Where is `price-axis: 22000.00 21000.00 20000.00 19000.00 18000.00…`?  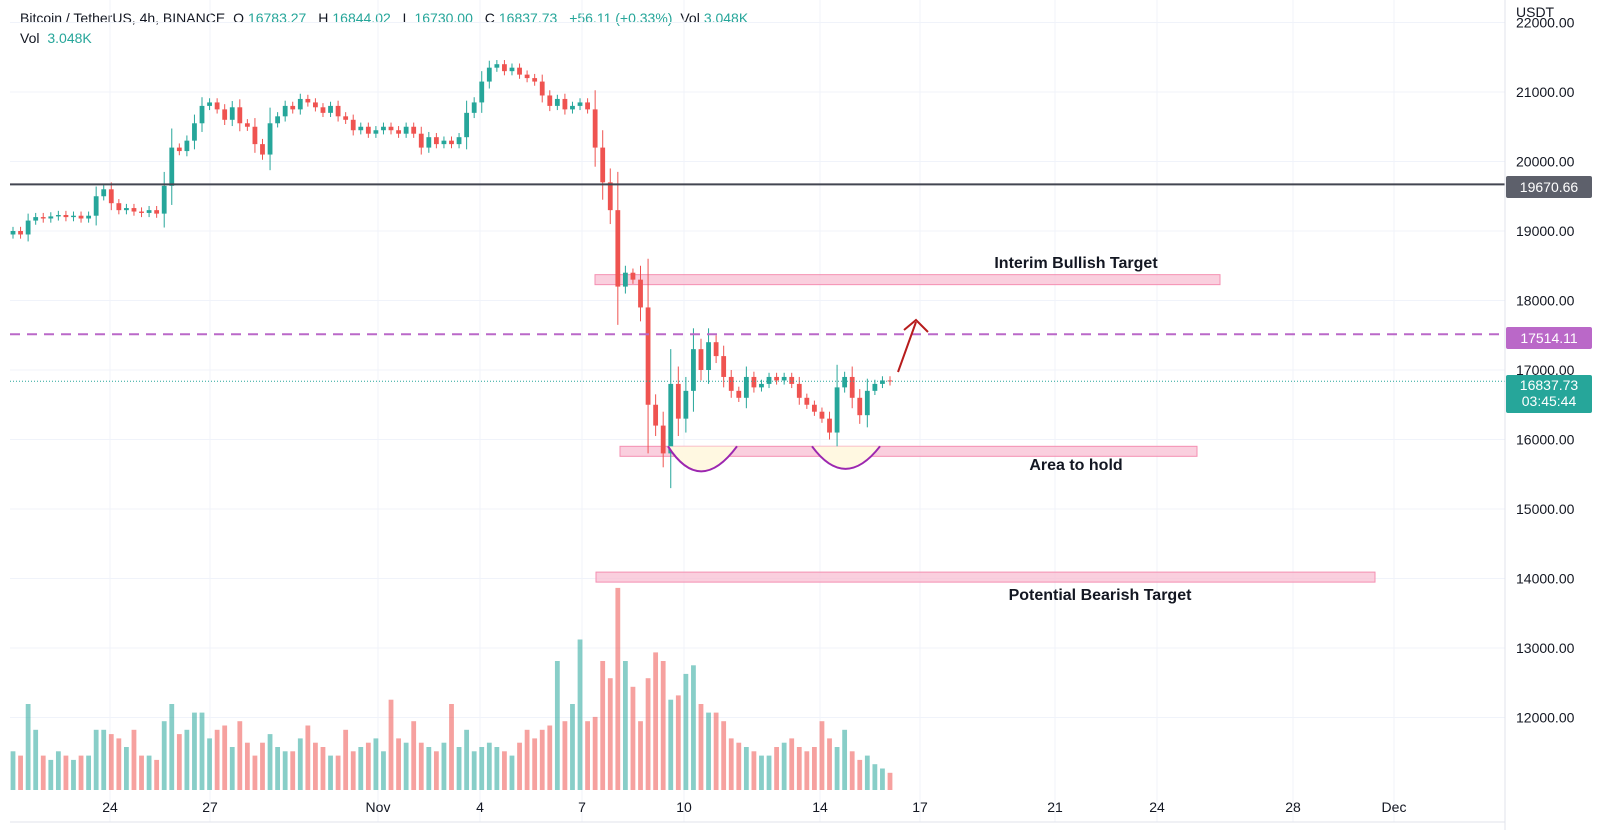
price-axis: 22000.00 21000.00 20000.00 19000.00 18000.00… is located at coordinates (1545, 370).